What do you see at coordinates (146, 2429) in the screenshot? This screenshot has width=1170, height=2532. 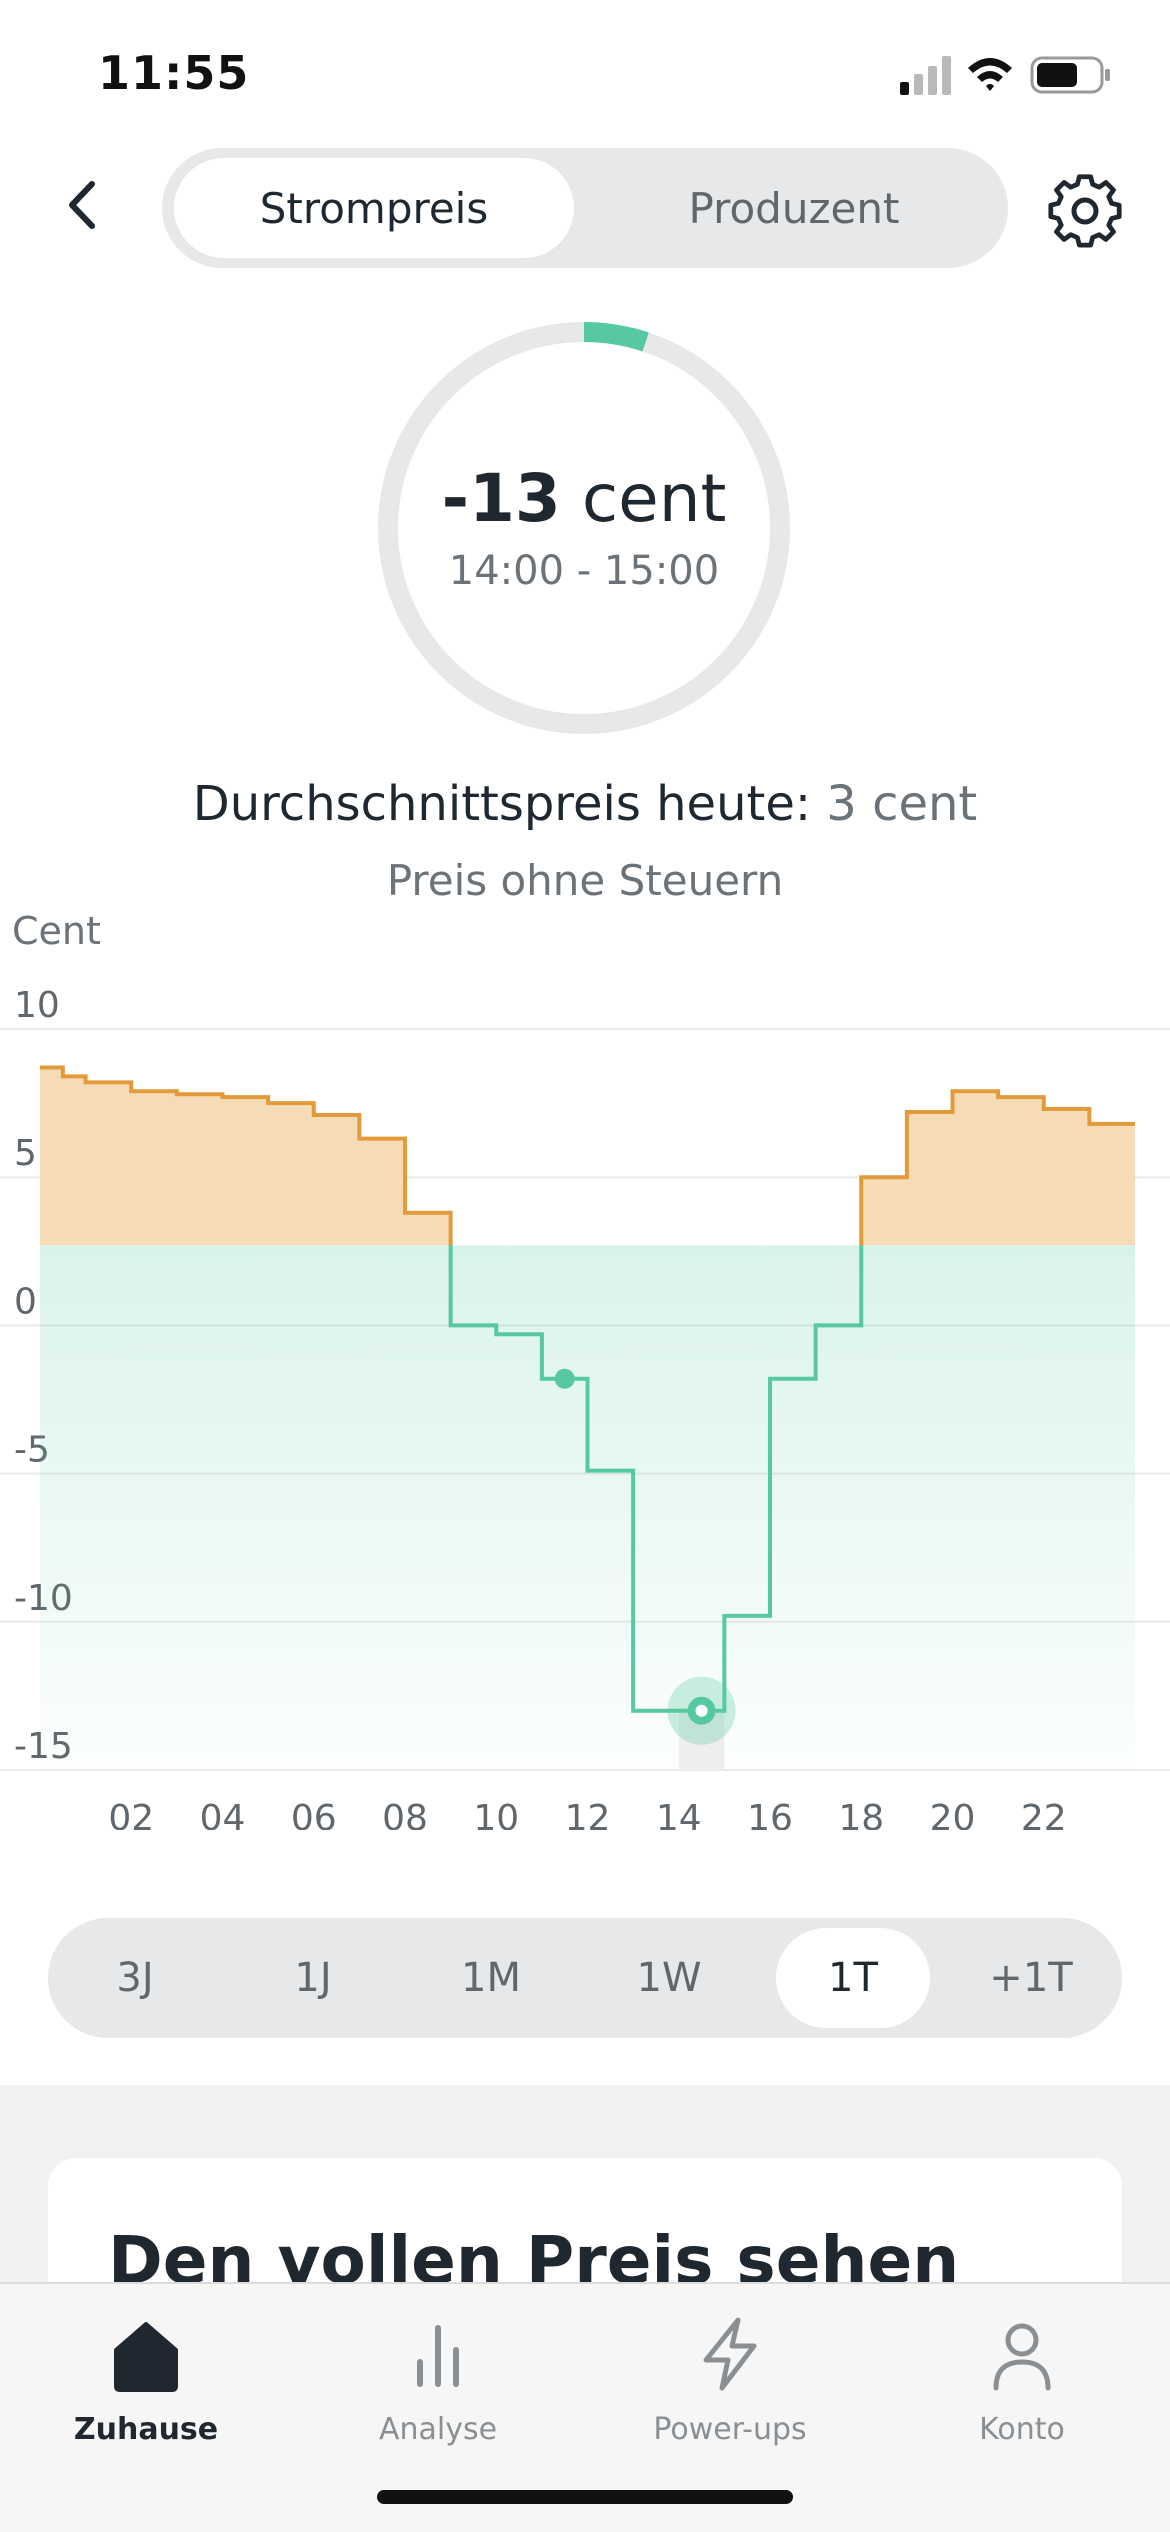 I see `tab-label: Zuhause` at bounding box center [146, 2429].